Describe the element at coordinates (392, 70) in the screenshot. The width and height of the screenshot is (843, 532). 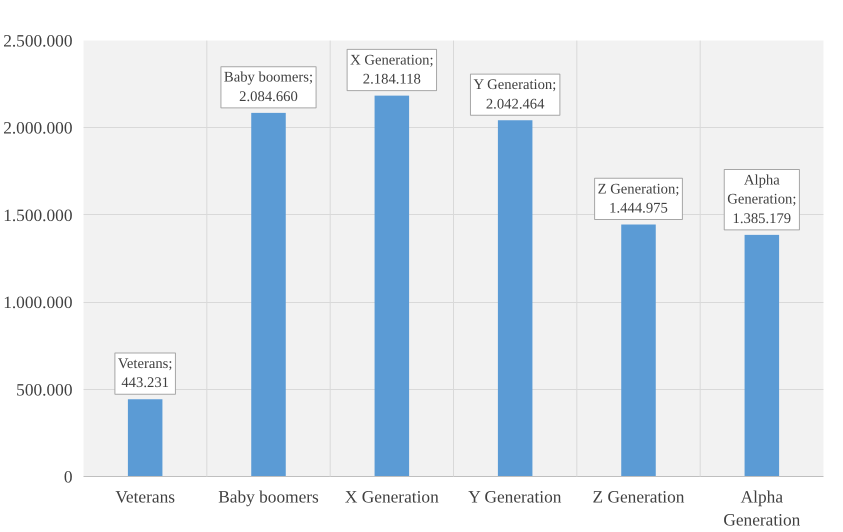
I see `data-label: X Generation; 2.184.118` at that location.